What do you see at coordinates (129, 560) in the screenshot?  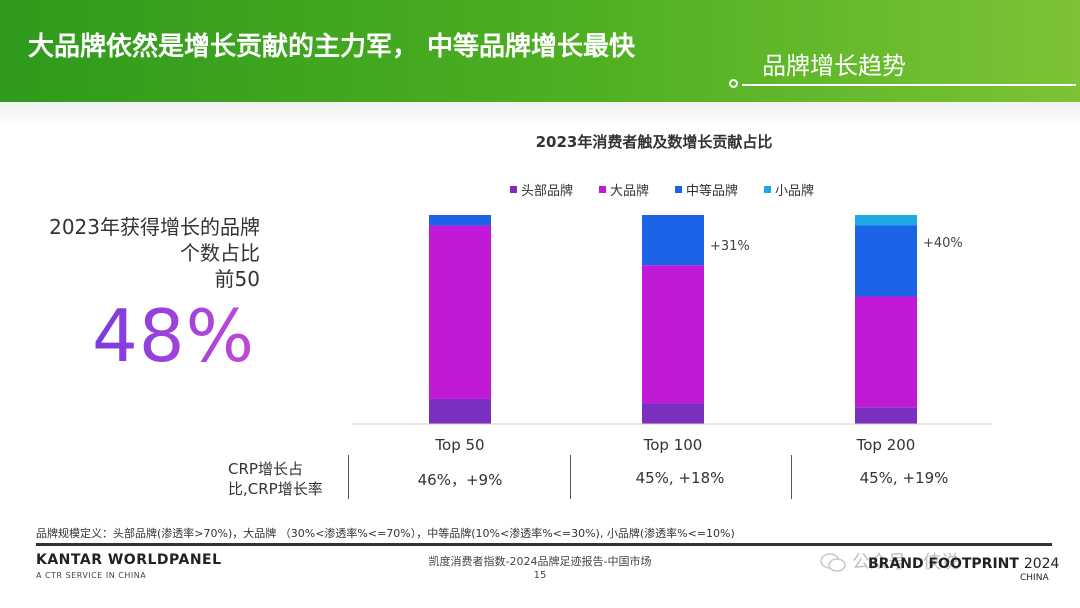 I see `kantar-logo: KANTAR WORLDPANEL` at bounding box center [129, 560].